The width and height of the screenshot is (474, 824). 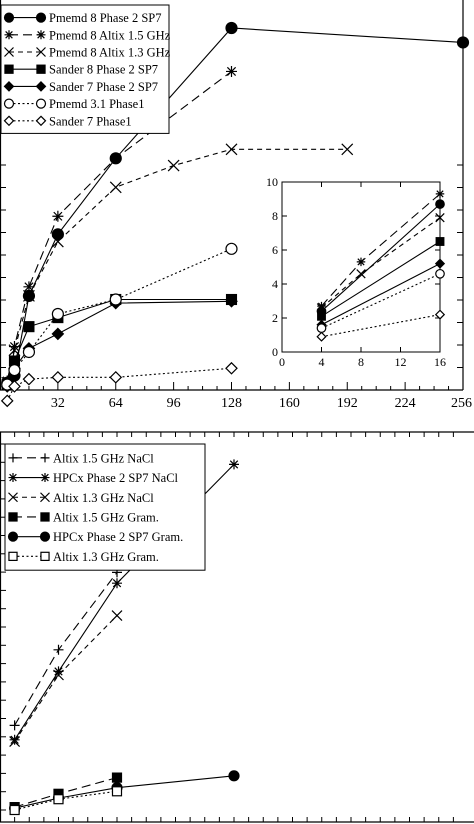 What do you see at coordinates (58, 403) in the screenshot?
I see `top-x-tick-label: 32` at bounding box center [58, 403].